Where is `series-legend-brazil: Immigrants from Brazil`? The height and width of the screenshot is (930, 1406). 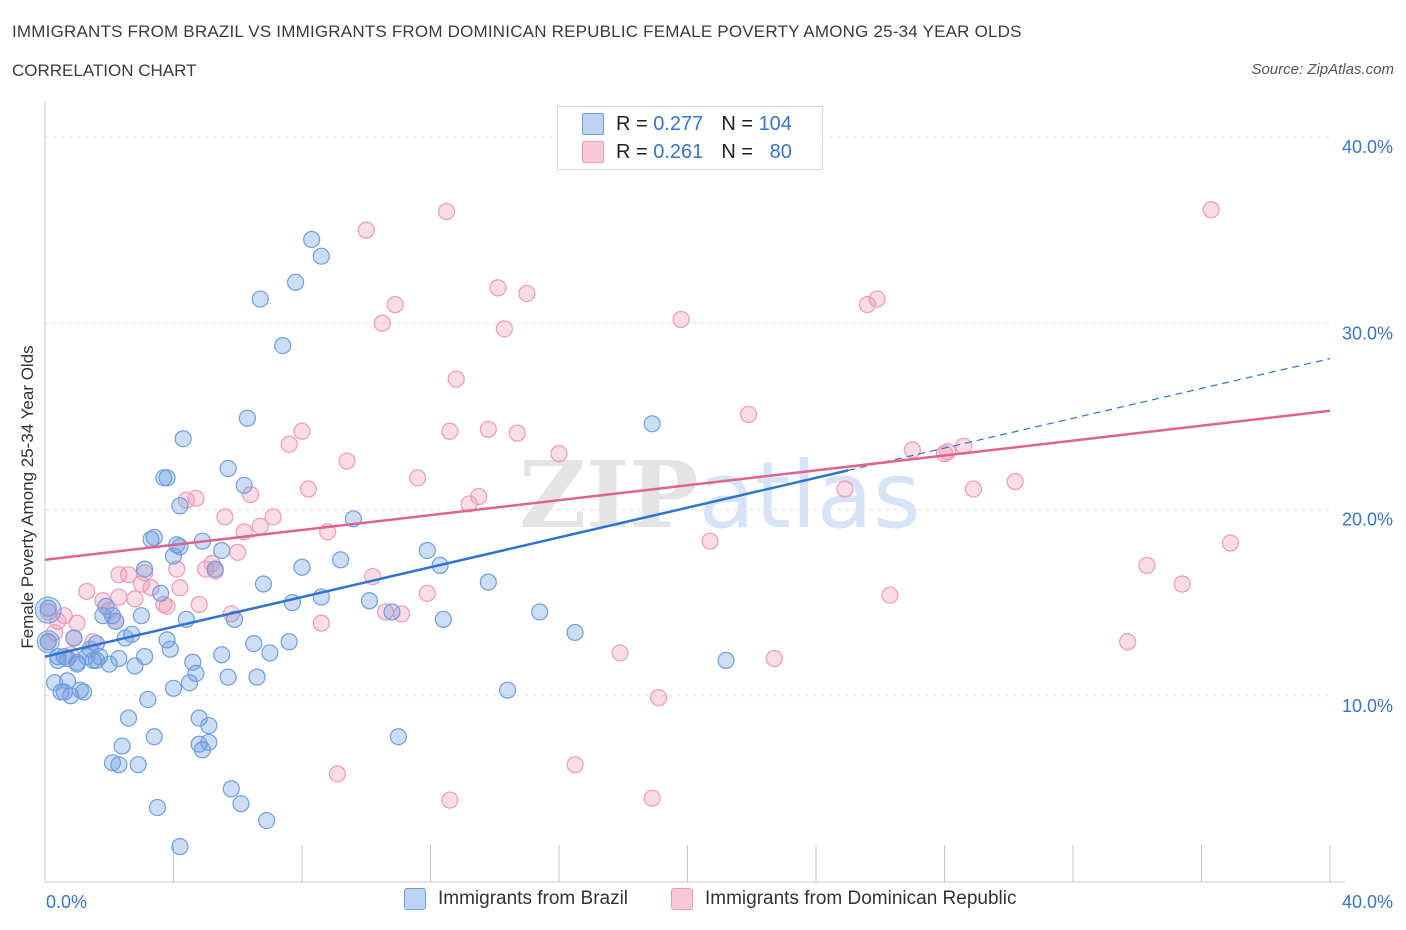
series-legend-brazil: Immigrants from Brazil is located at coordinates (516, 899).